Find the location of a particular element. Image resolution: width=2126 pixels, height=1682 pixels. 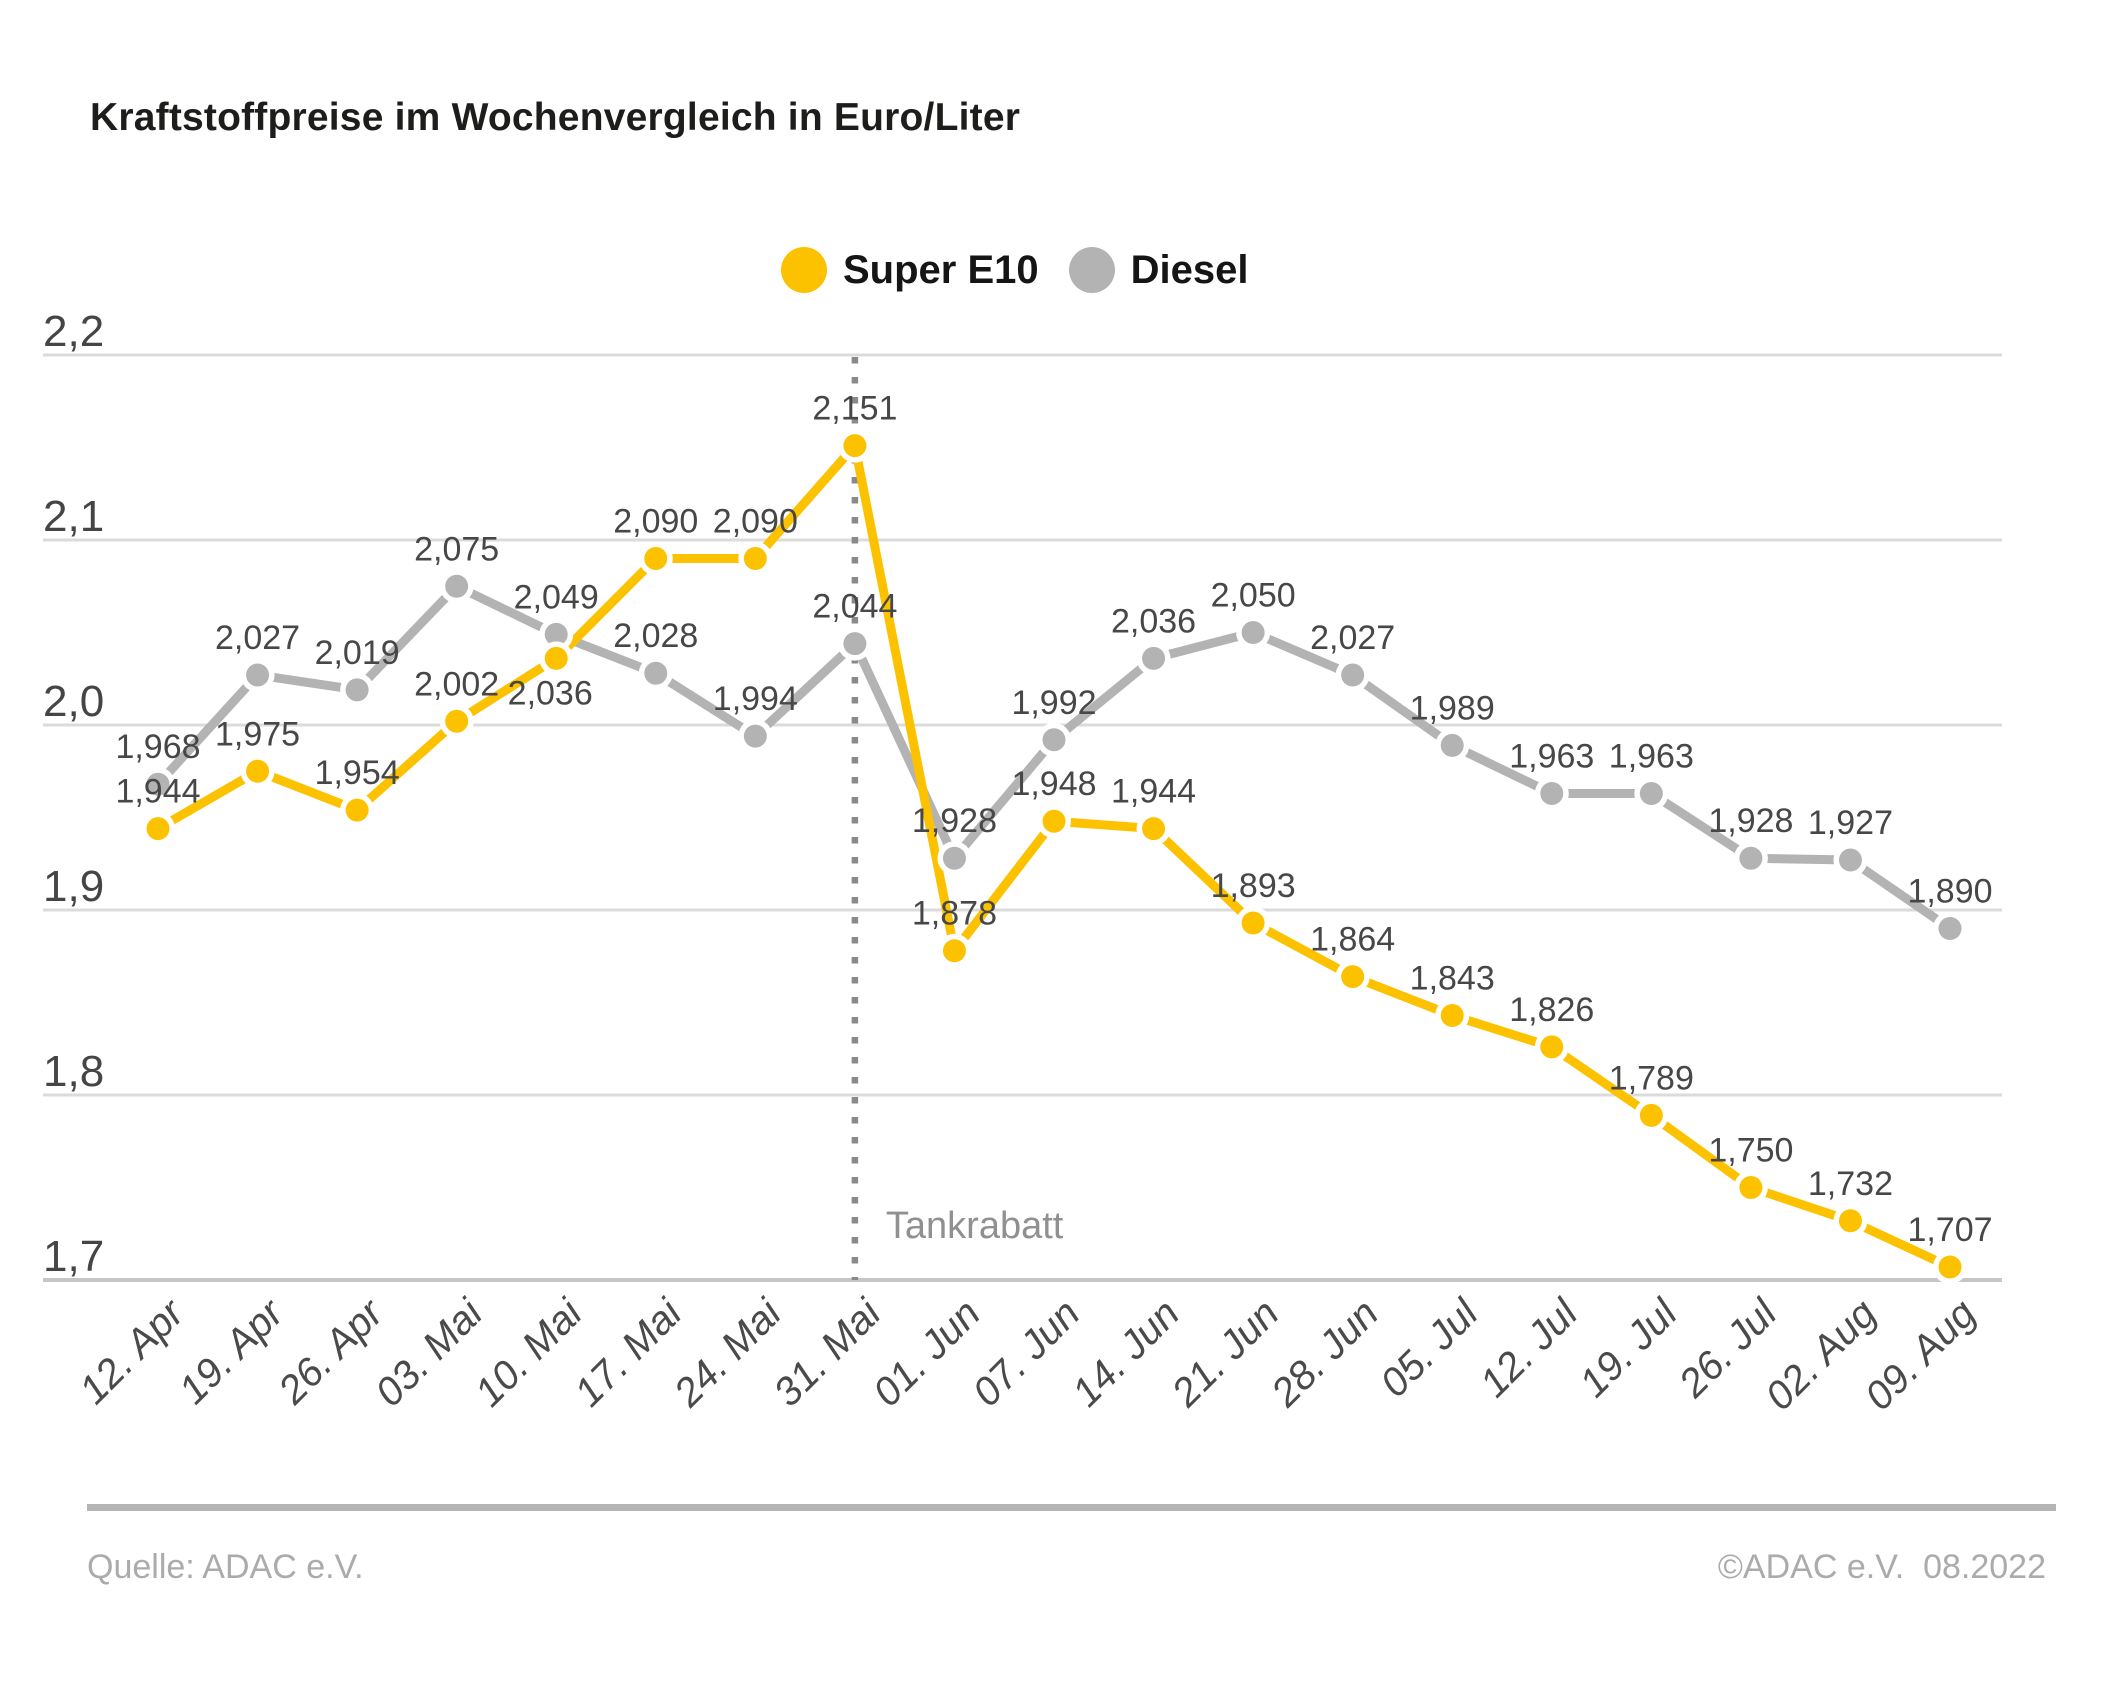

data-point-label: 1,843 is located at coordinates (1452, 978).